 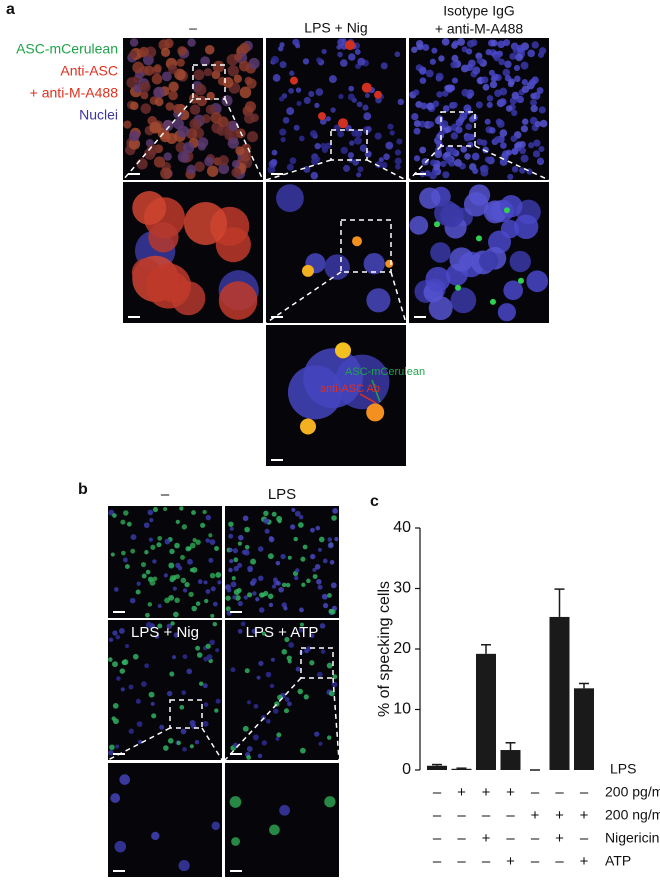 What do you see at coordinates (165, 690) in the screenshot?
I see `micrograph-bg` at bounding box center [165, 690].